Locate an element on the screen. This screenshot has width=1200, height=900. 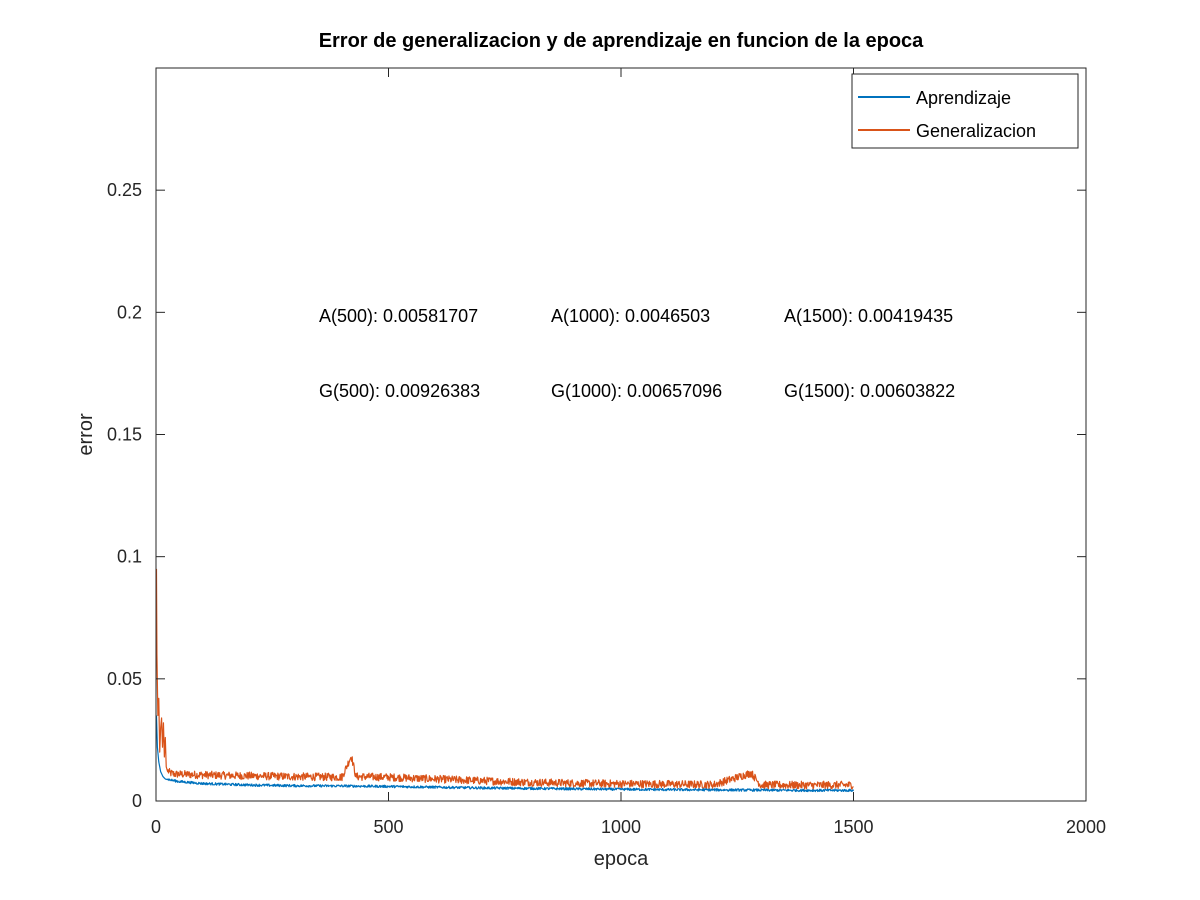
legend: Aprendizaje Generalizacion is located at coordinates (965, 111).